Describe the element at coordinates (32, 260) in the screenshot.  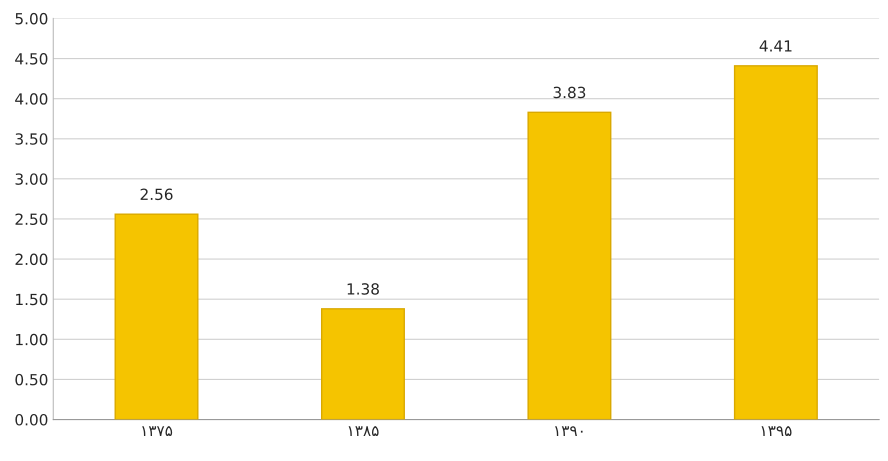
I see `y-tick-label: 2.00` at that location.